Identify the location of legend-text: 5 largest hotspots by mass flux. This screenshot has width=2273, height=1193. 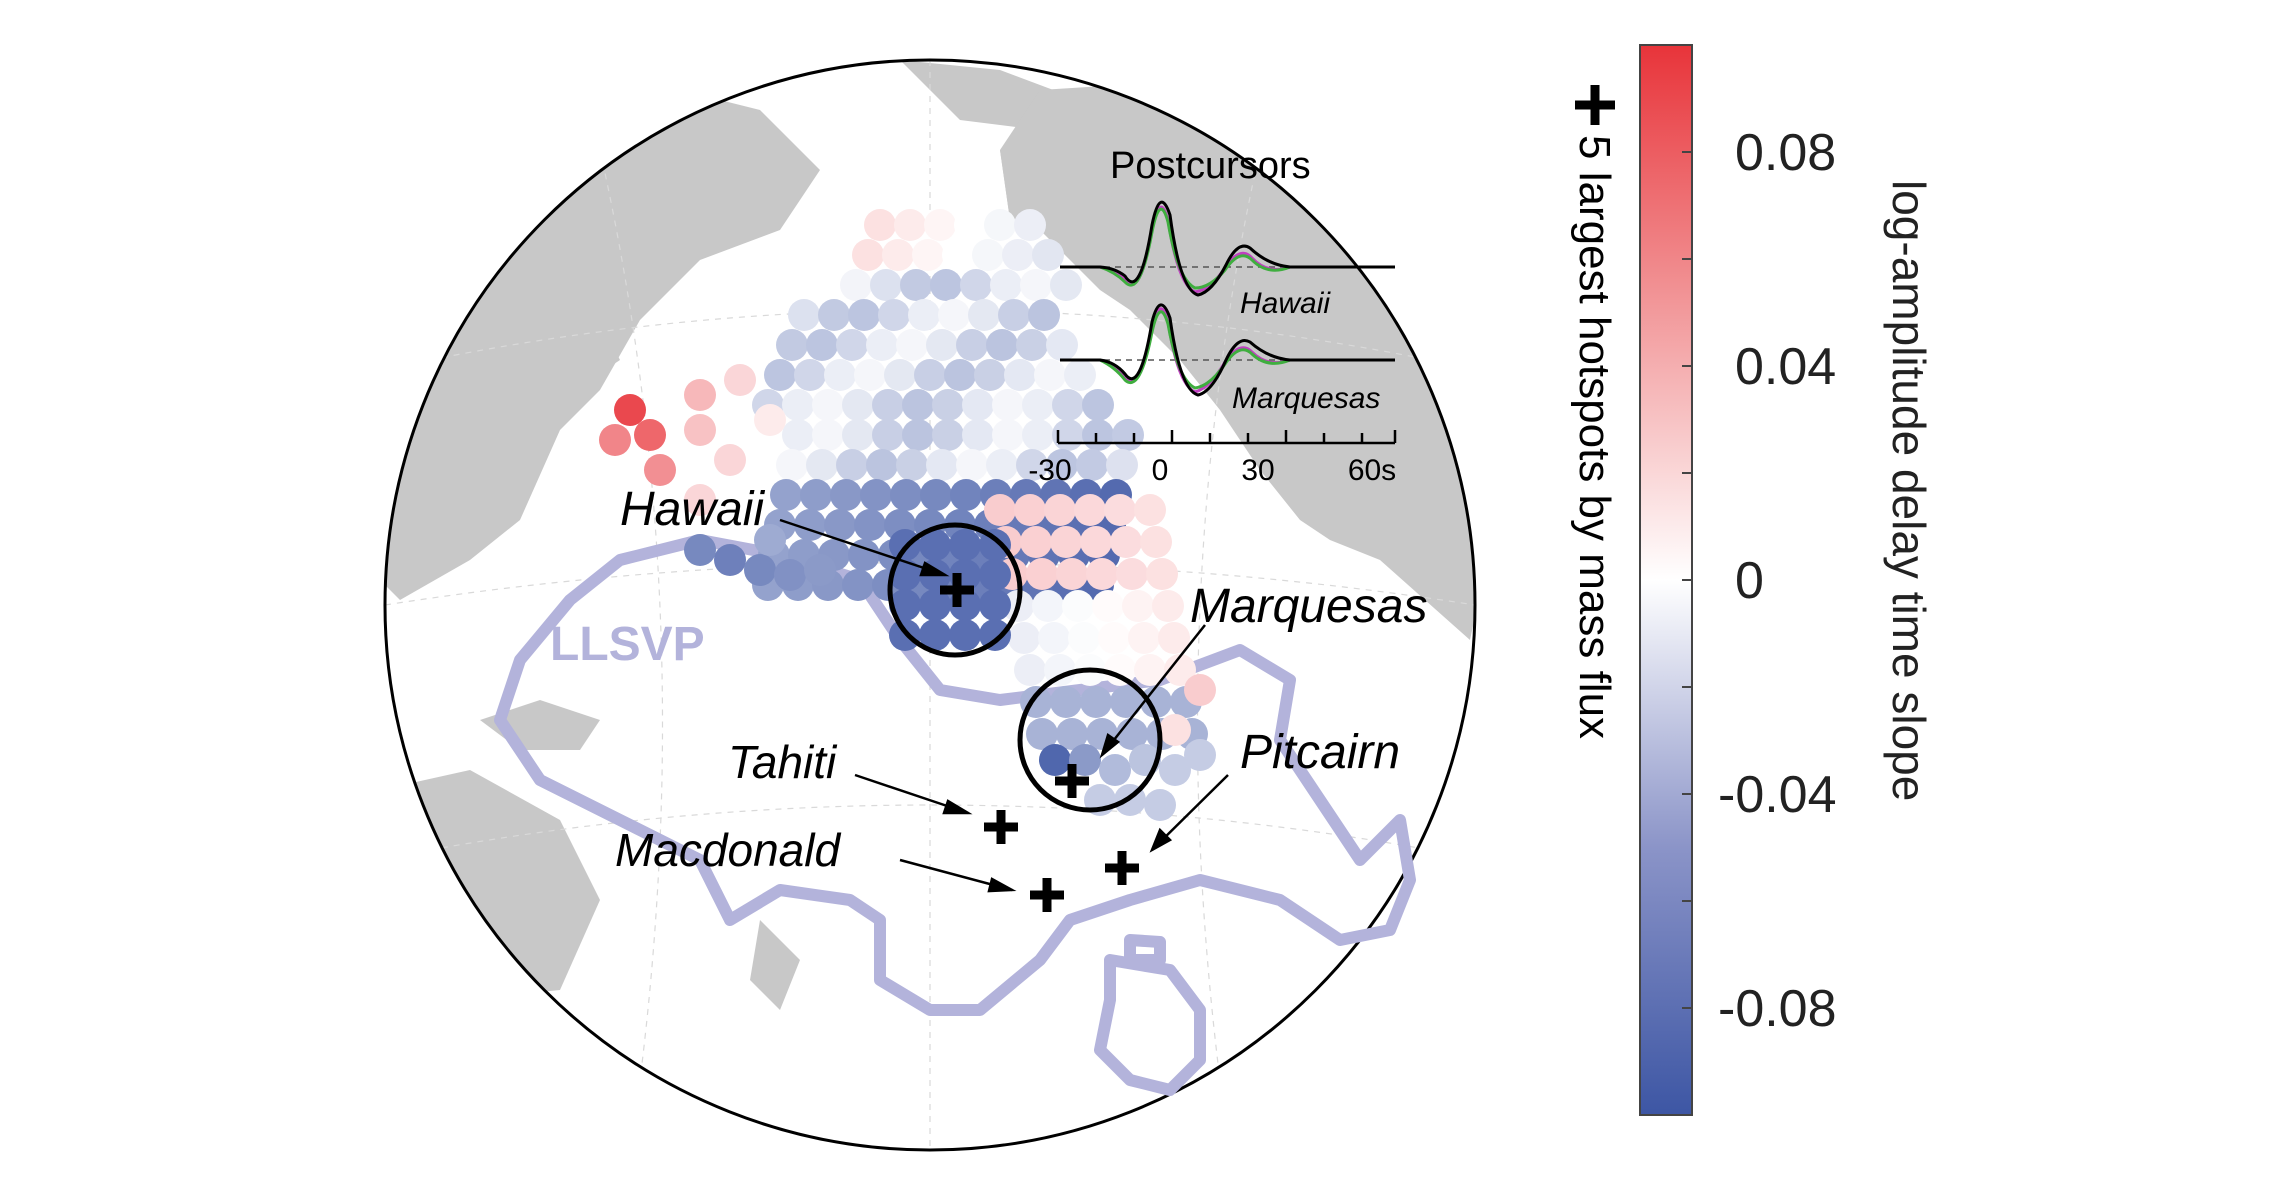
(1594, 437).